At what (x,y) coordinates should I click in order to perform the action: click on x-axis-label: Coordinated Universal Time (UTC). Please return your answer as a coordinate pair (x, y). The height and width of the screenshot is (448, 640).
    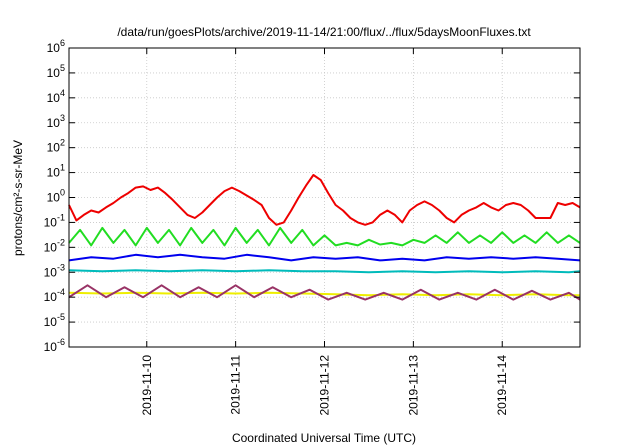
    Looking at the image, I should click on (324, 438).